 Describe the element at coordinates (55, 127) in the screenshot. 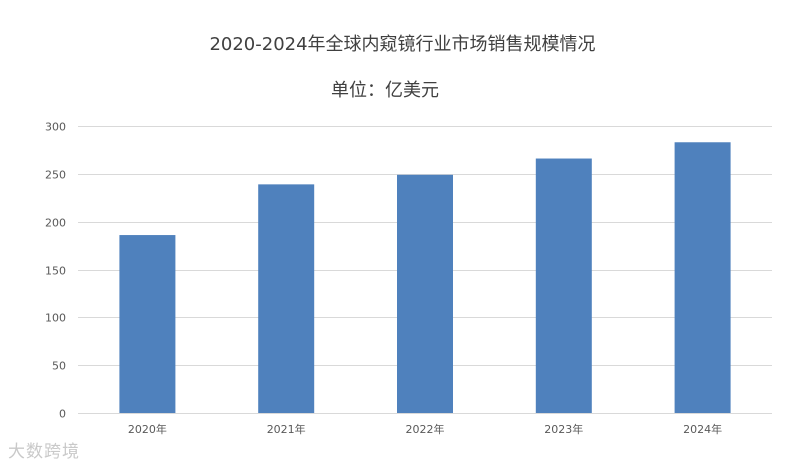

I see `y-tick-label: 300` at that location.